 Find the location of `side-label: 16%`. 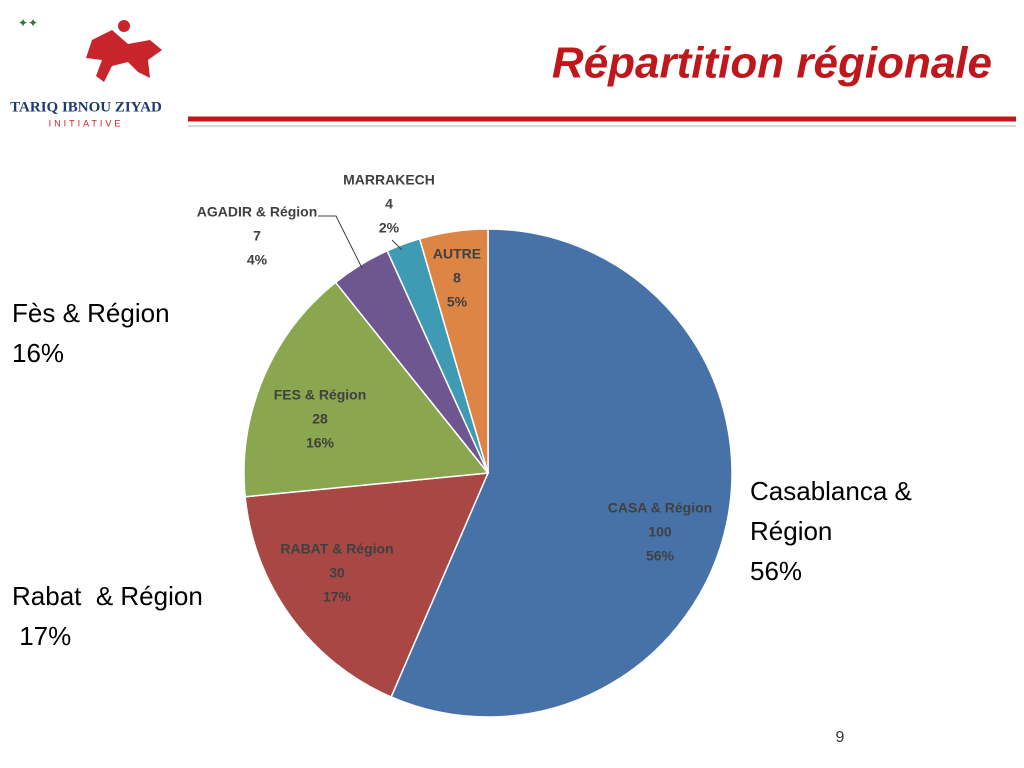

side-label: 16% is located at coordinates (38, 353).